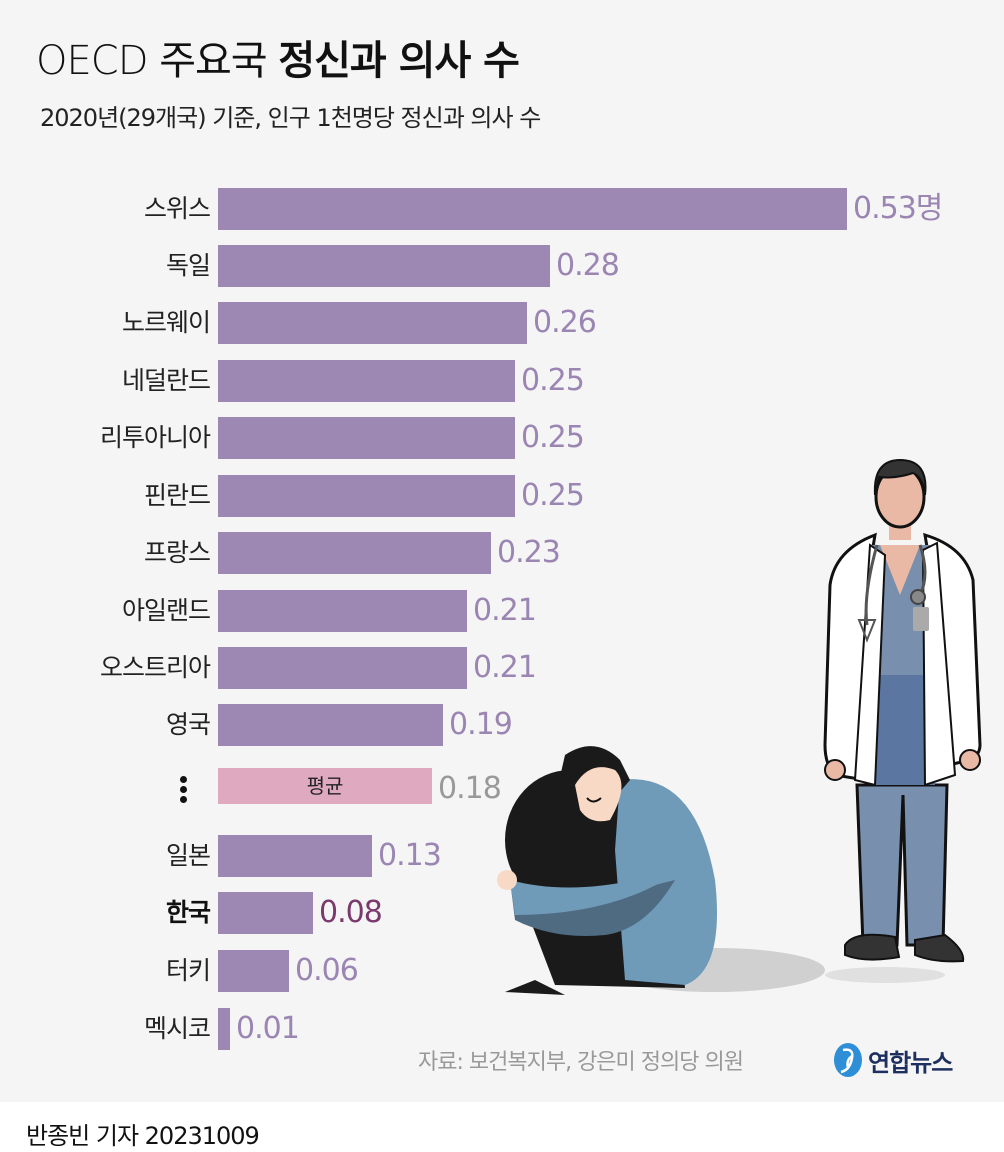  What do you see at coordinates (188, 724) in the screenshot?
I see `country-label: 영국` at bounding box center [188, 724].